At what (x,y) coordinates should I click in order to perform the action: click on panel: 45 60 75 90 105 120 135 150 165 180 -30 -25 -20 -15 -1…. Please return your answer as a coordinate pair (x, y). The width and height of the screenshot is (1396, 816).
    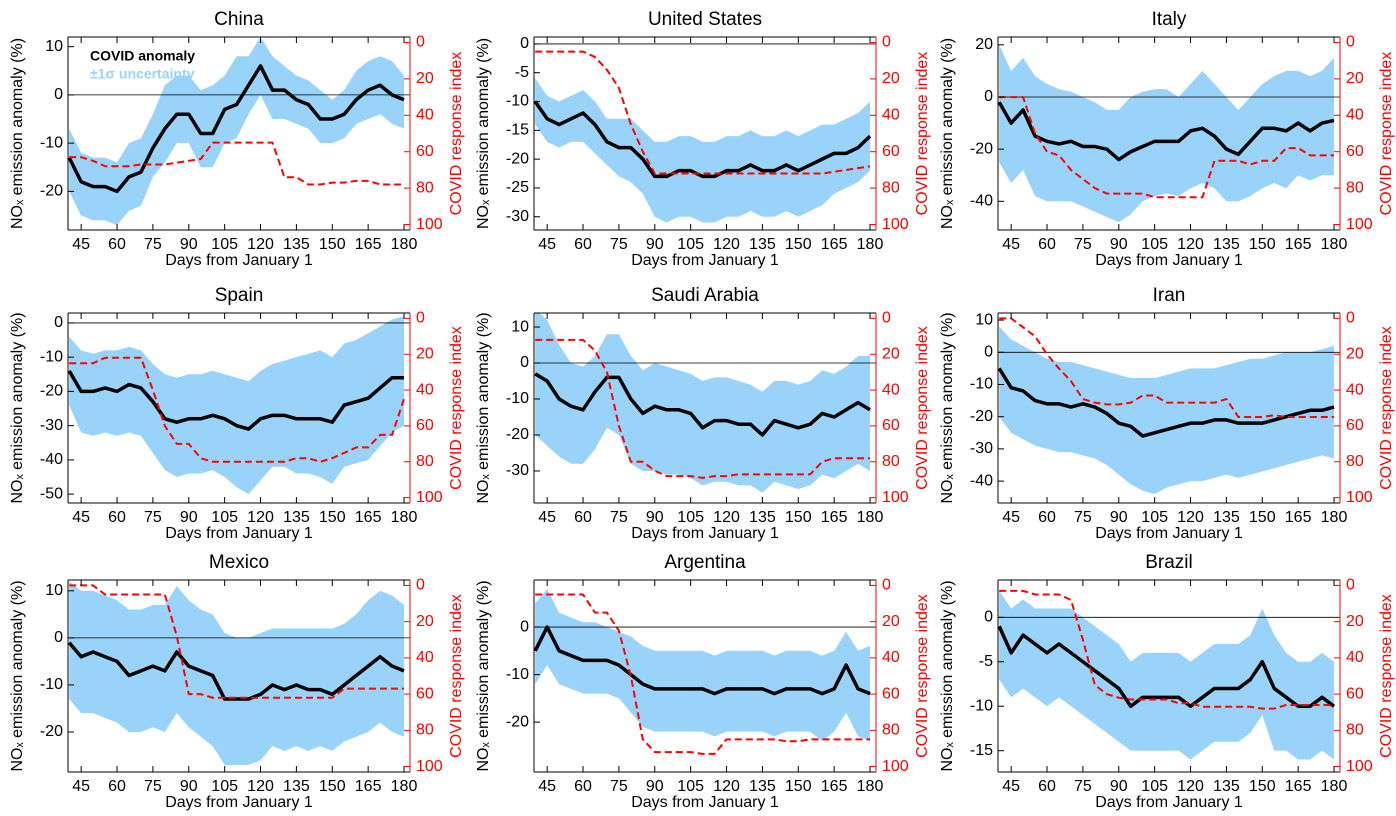
    Looking at the image, I should click on (703, 139).